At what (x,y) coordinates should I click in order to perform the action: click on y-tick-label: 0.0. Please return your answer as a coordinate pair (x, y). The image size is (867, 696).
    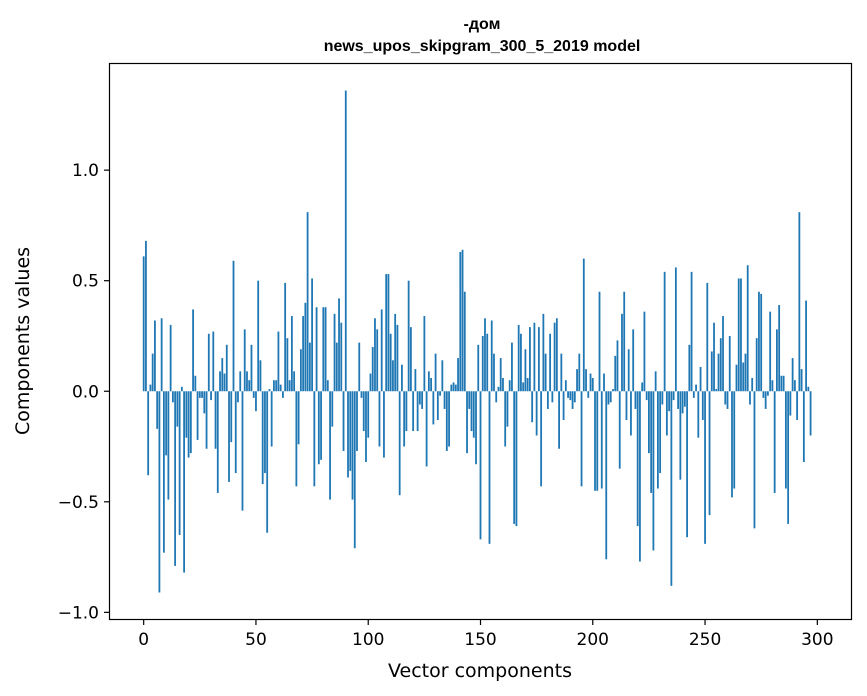
    Looking at the image, I should click on (85, 392).